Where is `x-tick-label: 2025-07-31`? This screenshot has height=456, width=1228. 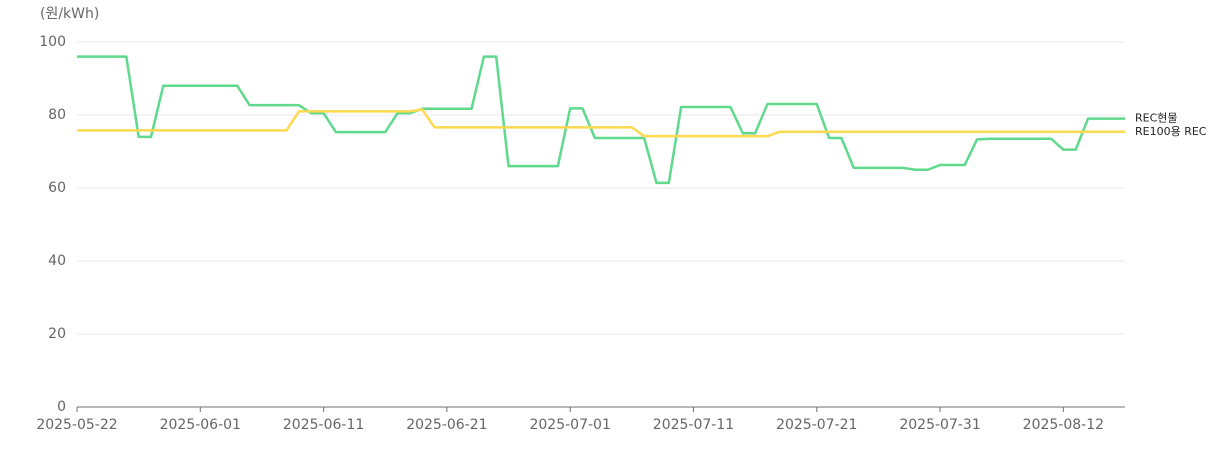
x-tick-label: 2025-07-31 is located at coordinates (939, 425).